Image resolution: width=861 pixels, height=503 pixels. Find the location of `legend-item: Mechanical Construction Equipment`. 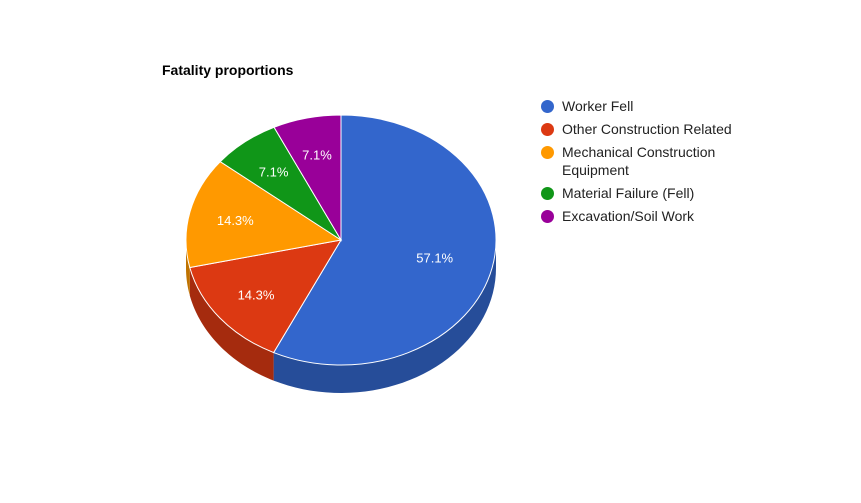

legend-item: Mechanical Construction Equipment is located at coordinates (651, 161).